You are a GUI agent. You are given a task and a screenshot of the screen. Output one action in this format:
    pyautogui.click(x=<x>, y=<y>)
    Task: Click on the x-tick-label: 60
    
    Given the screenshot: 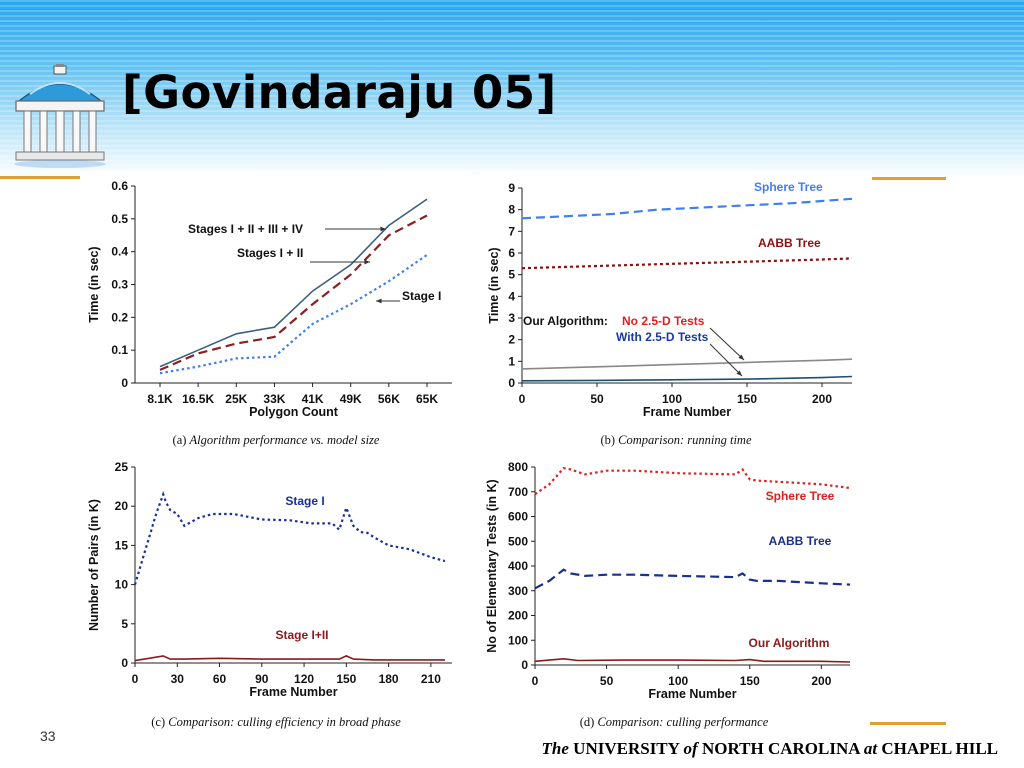 What is the action you would take?
    pyautogui.click(x=220, y=679)
    